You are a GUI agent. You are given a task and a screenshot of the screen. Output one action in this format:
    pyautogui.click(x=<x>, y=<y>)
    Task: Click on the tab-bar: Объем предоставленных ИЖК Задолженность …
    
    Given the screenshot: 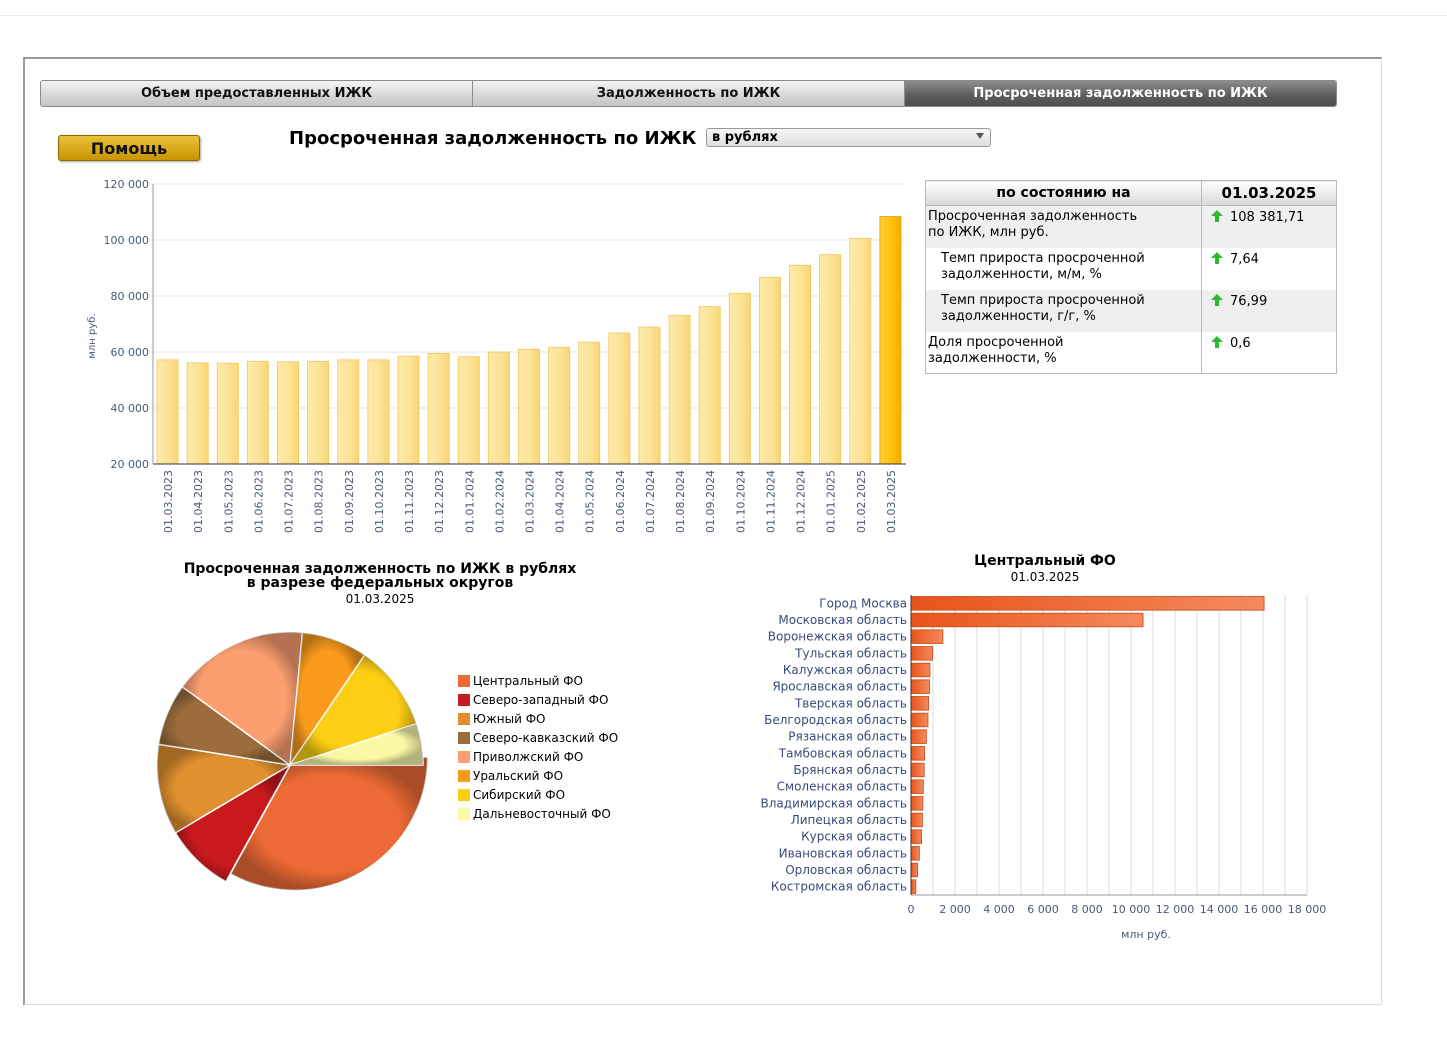 What is the action you would take?
    pyautogui.click(x=688, y=93)
    